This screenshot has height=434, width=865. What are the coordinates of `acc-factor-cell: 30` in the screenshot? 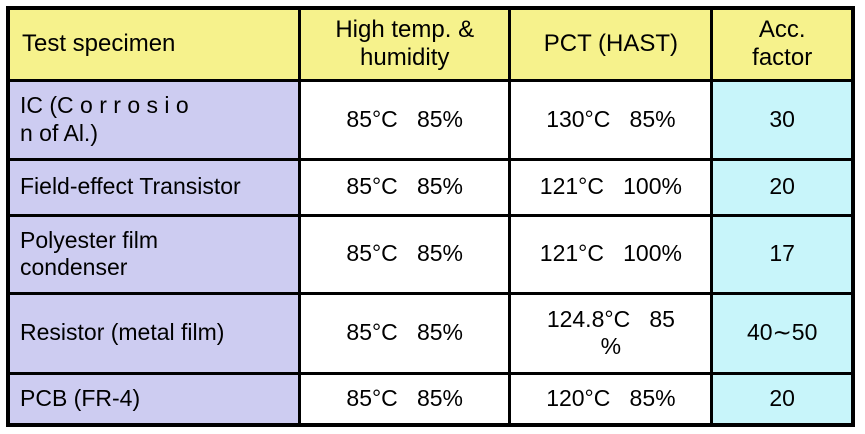 It's located at (782, 119).